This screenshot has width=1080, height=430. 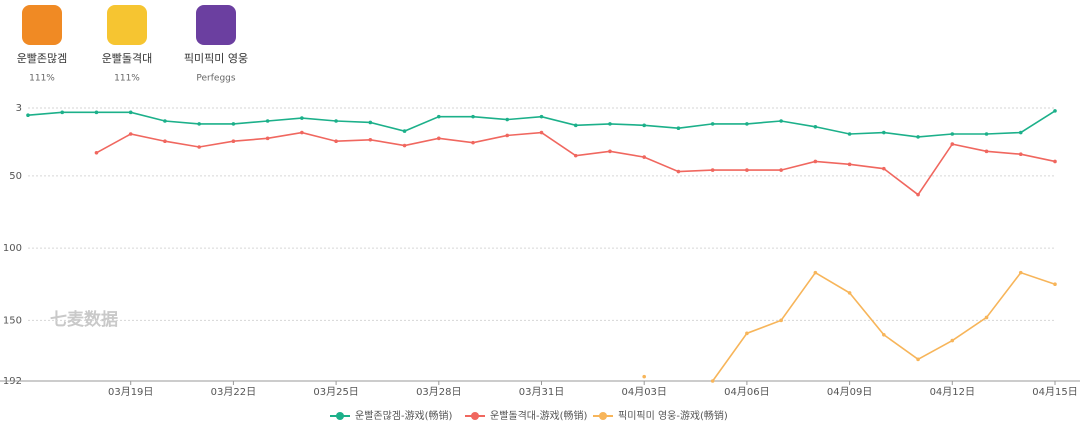 I want to click on legend-label: 운빨존많겜-游戏(畅销), so click(x=404, y=415).